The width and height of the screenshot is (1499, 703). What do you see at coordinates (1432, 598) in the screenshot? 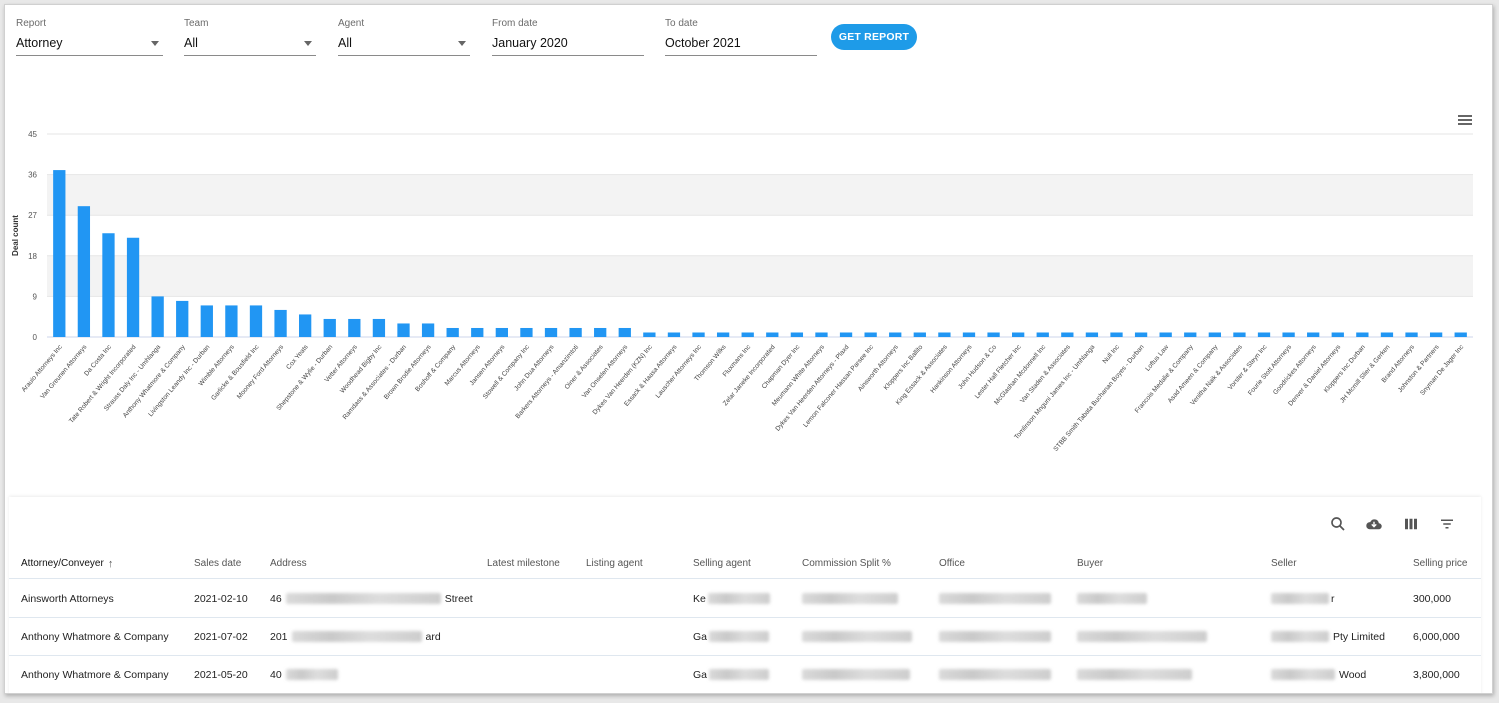
I see `selling-price-cell: 300,000` at bounding box center [1432, 598].